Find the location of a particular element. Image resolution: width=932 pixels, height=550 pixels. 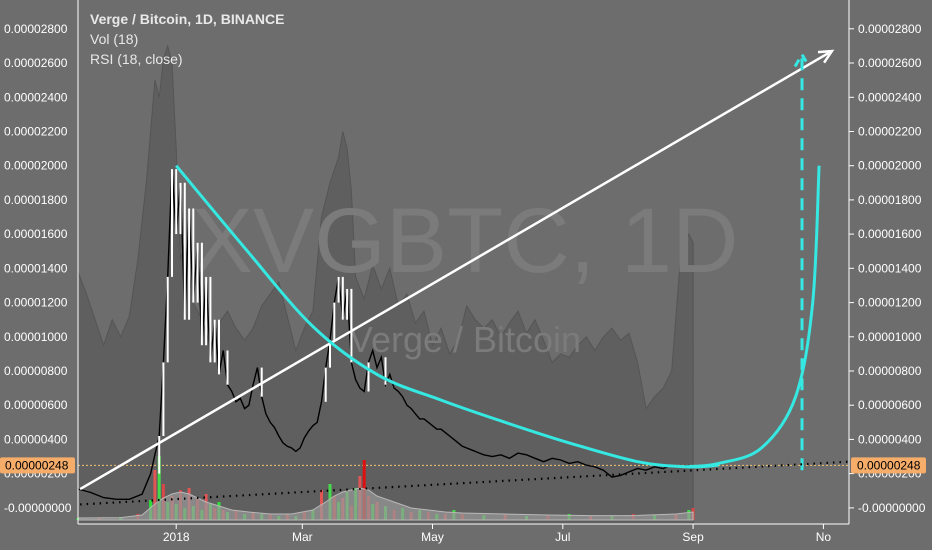

x-tick-label: No is located at coordinates (824, 537).